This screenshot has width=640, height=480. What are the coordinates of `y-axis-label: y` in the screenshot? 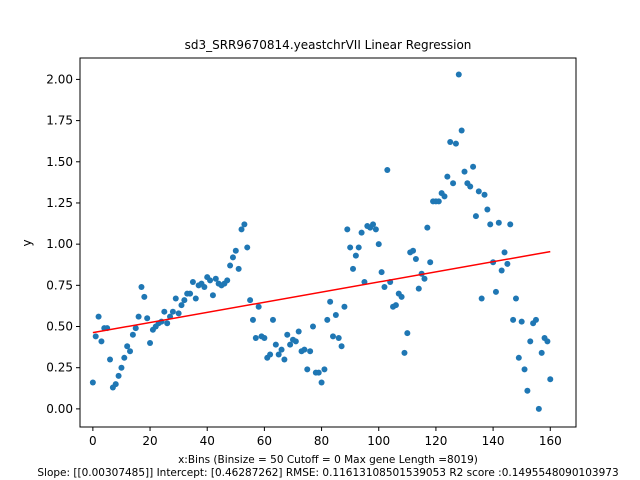 It's located at (27, 242).